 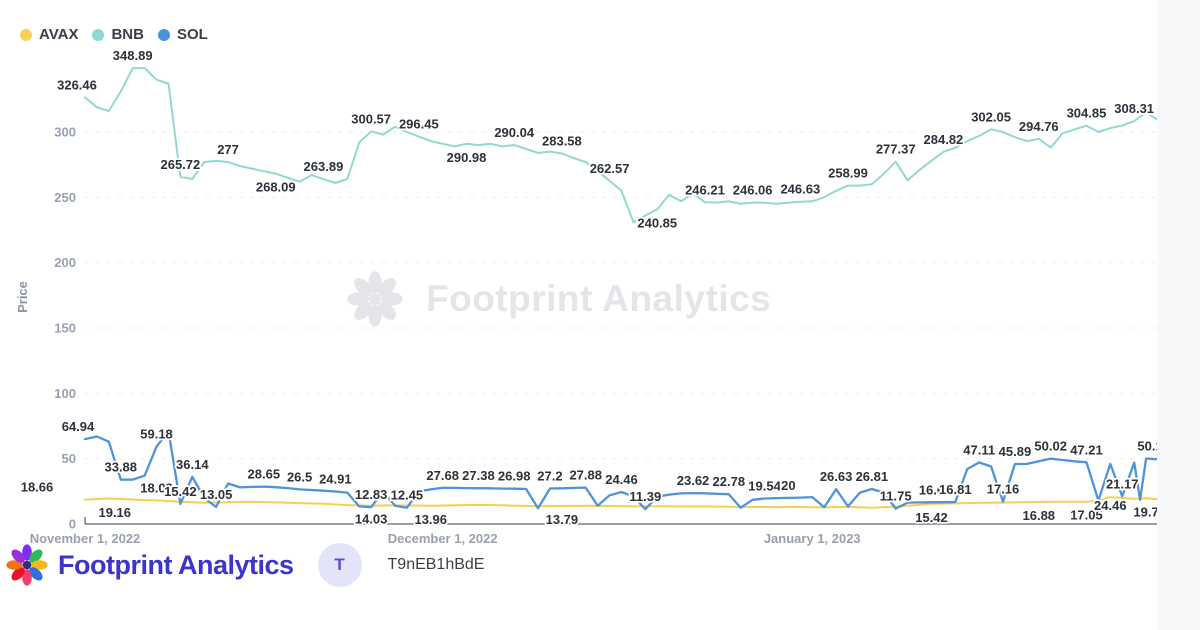 I want to click on point-label-sol: 27.2, so click(x=549, y=475).